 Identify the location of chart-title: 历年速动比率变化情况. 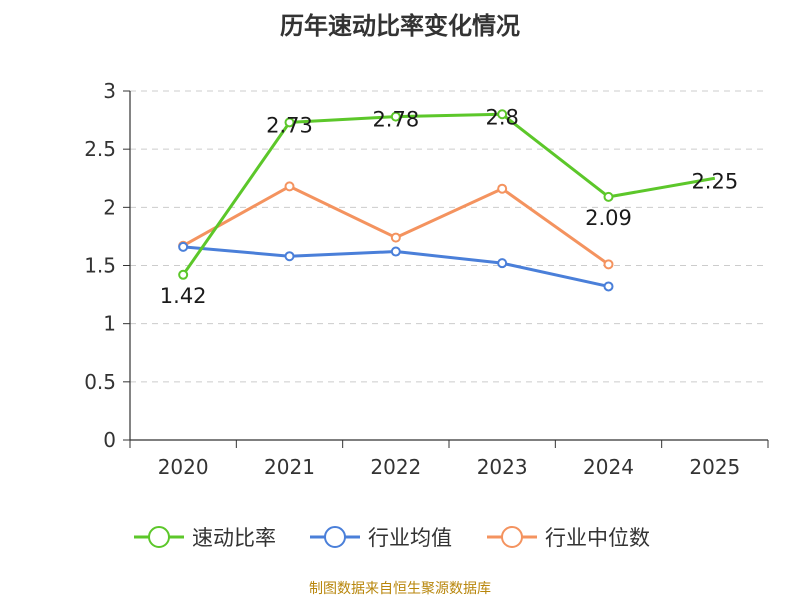
(400, 26).